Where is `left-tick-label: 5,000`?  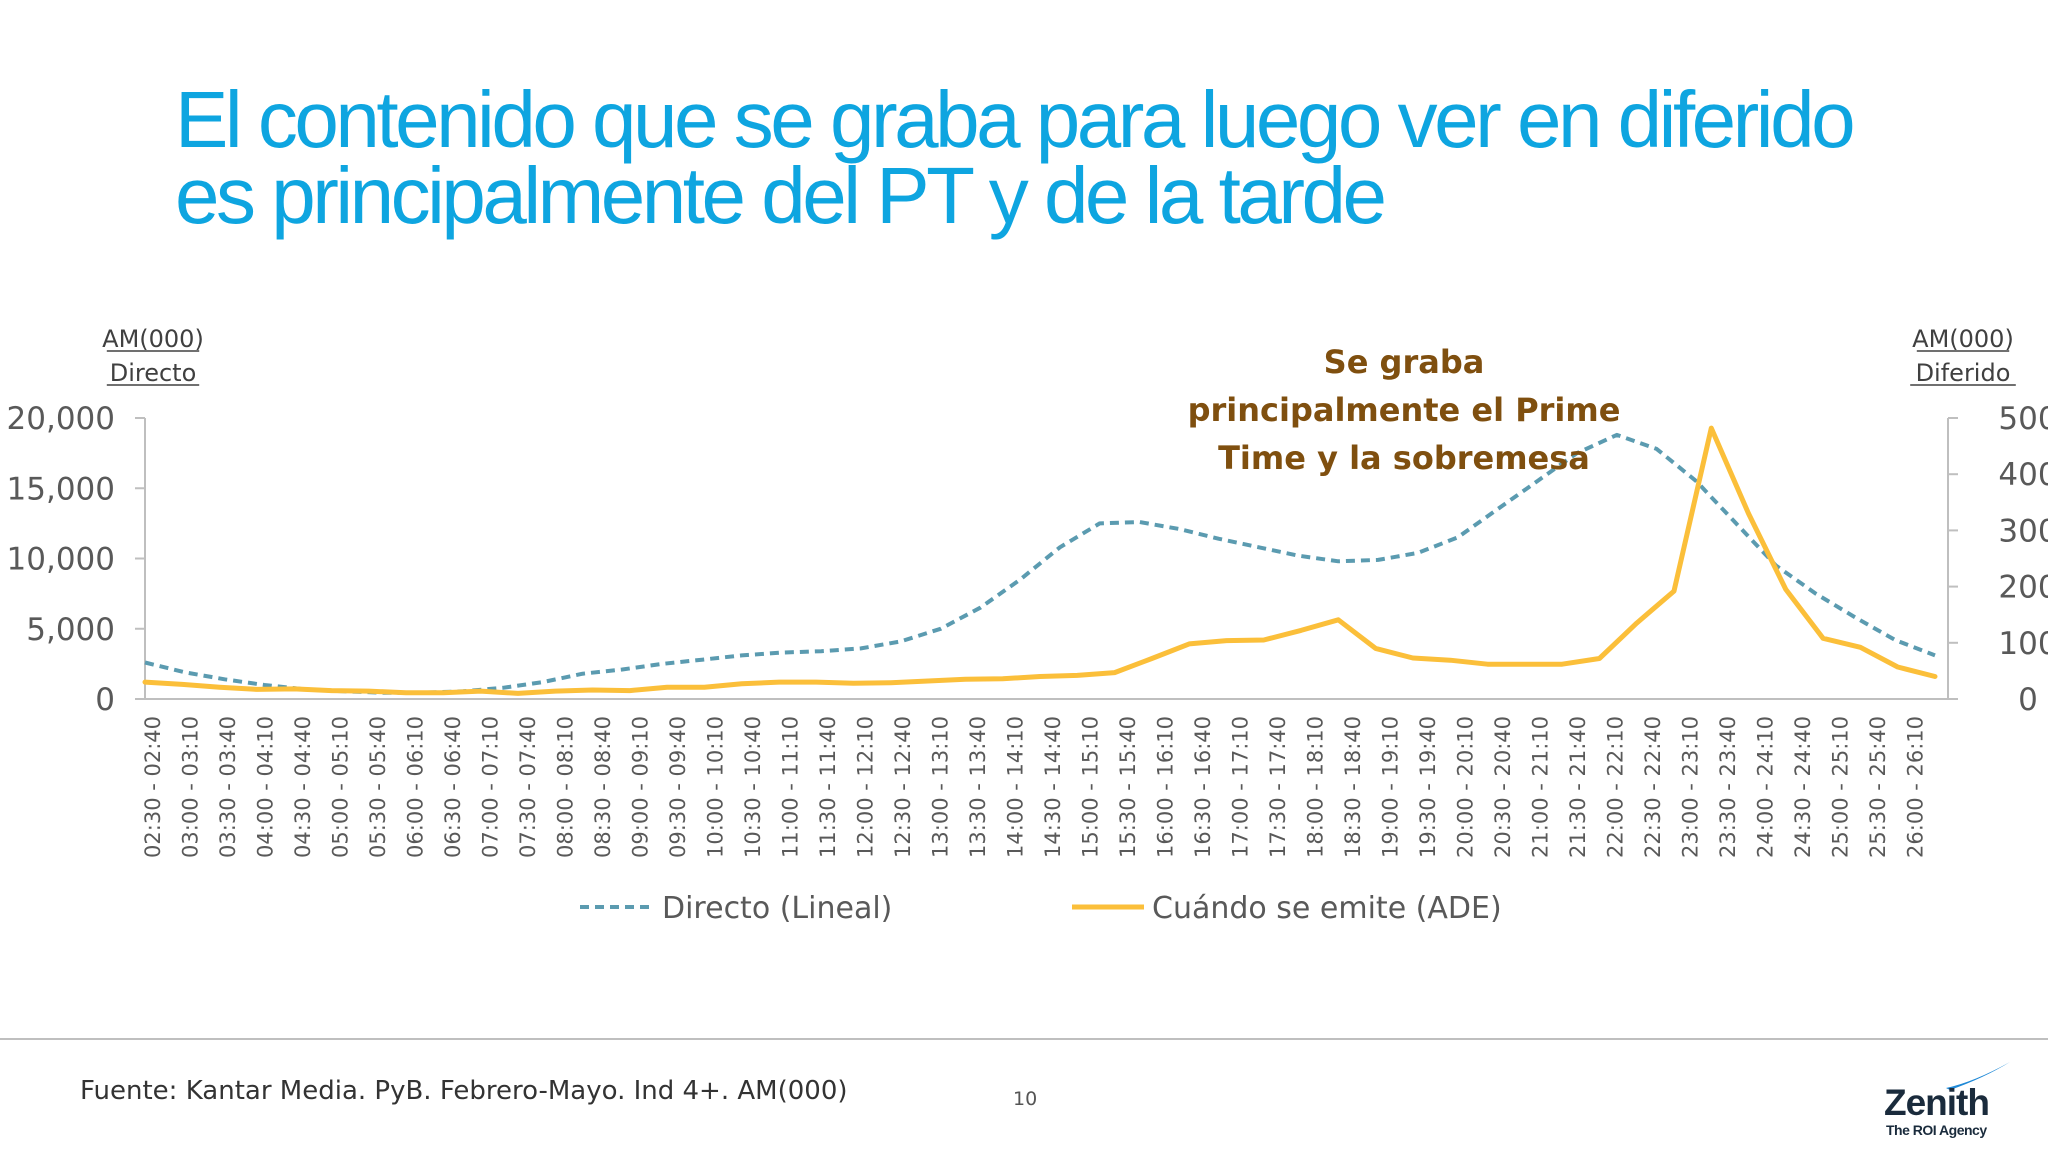
left-tick-label: 5,000 is located at coordinates (70, 630).